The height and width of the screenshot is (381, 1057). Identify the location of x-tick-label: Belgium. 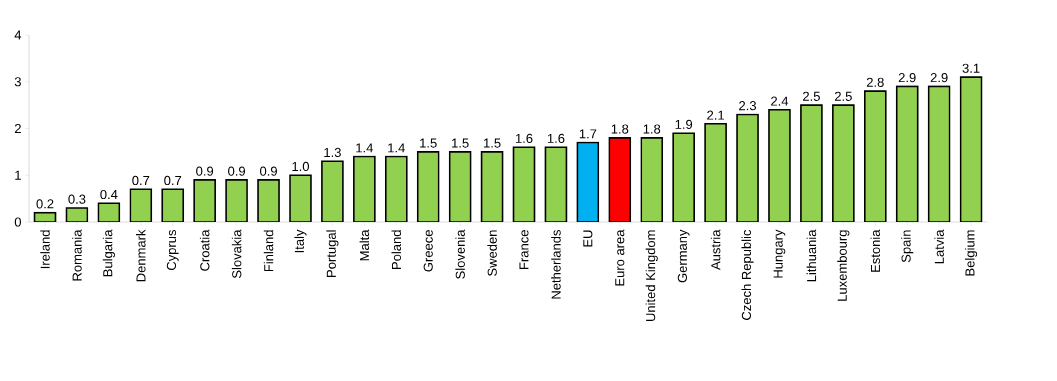
(971, 253).